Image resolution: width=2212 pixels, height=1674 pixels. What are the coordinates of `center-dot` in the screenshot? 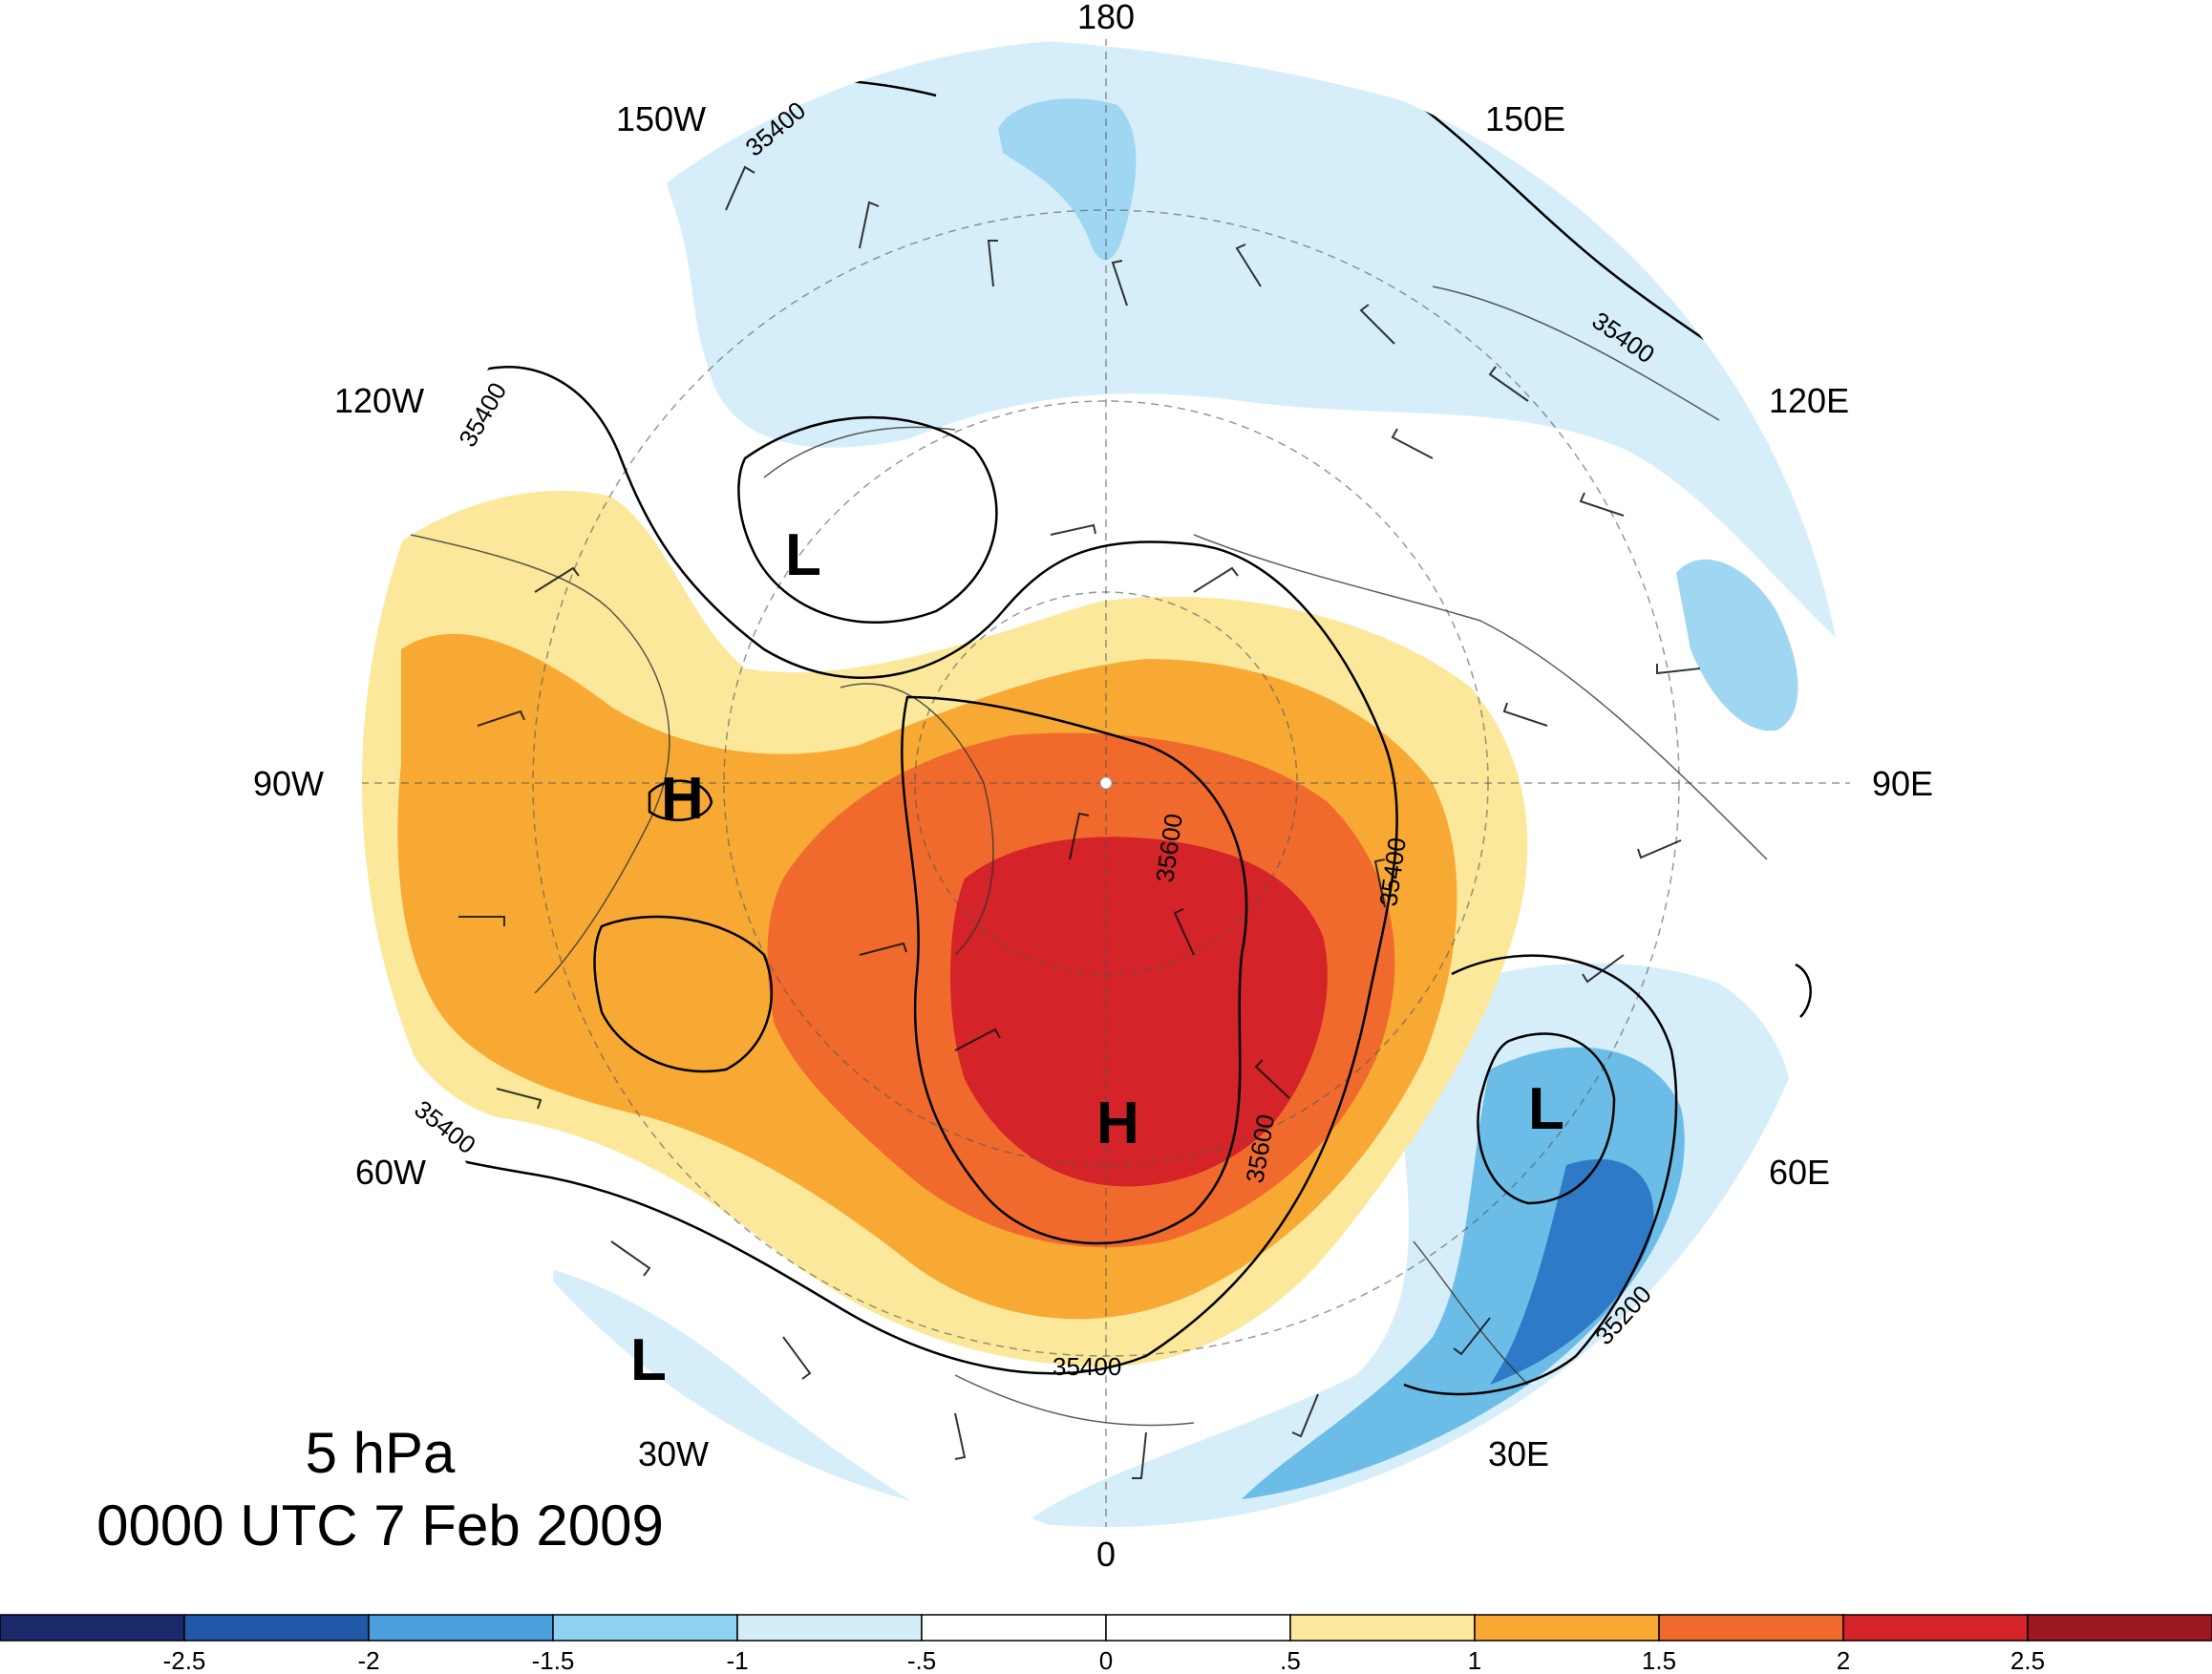 It's located at (1106, 783).